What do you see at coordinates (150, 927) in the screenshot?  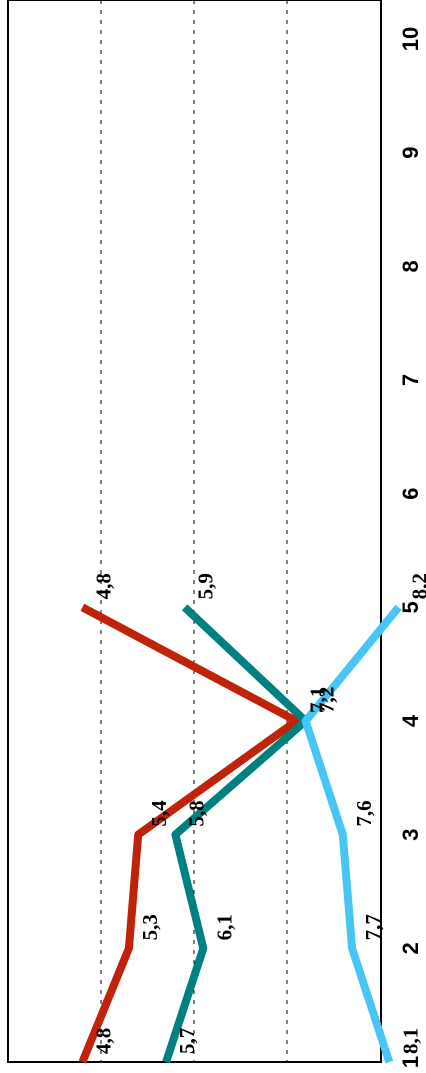 I see `data-label: 5,3` at bounding box center [150, 927].